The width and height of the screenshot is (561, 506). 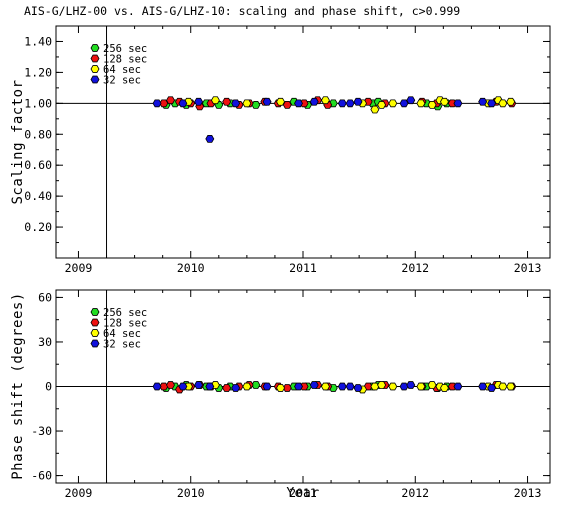 I want to click on y-tick-label: 0, so click(x=48, y=387).